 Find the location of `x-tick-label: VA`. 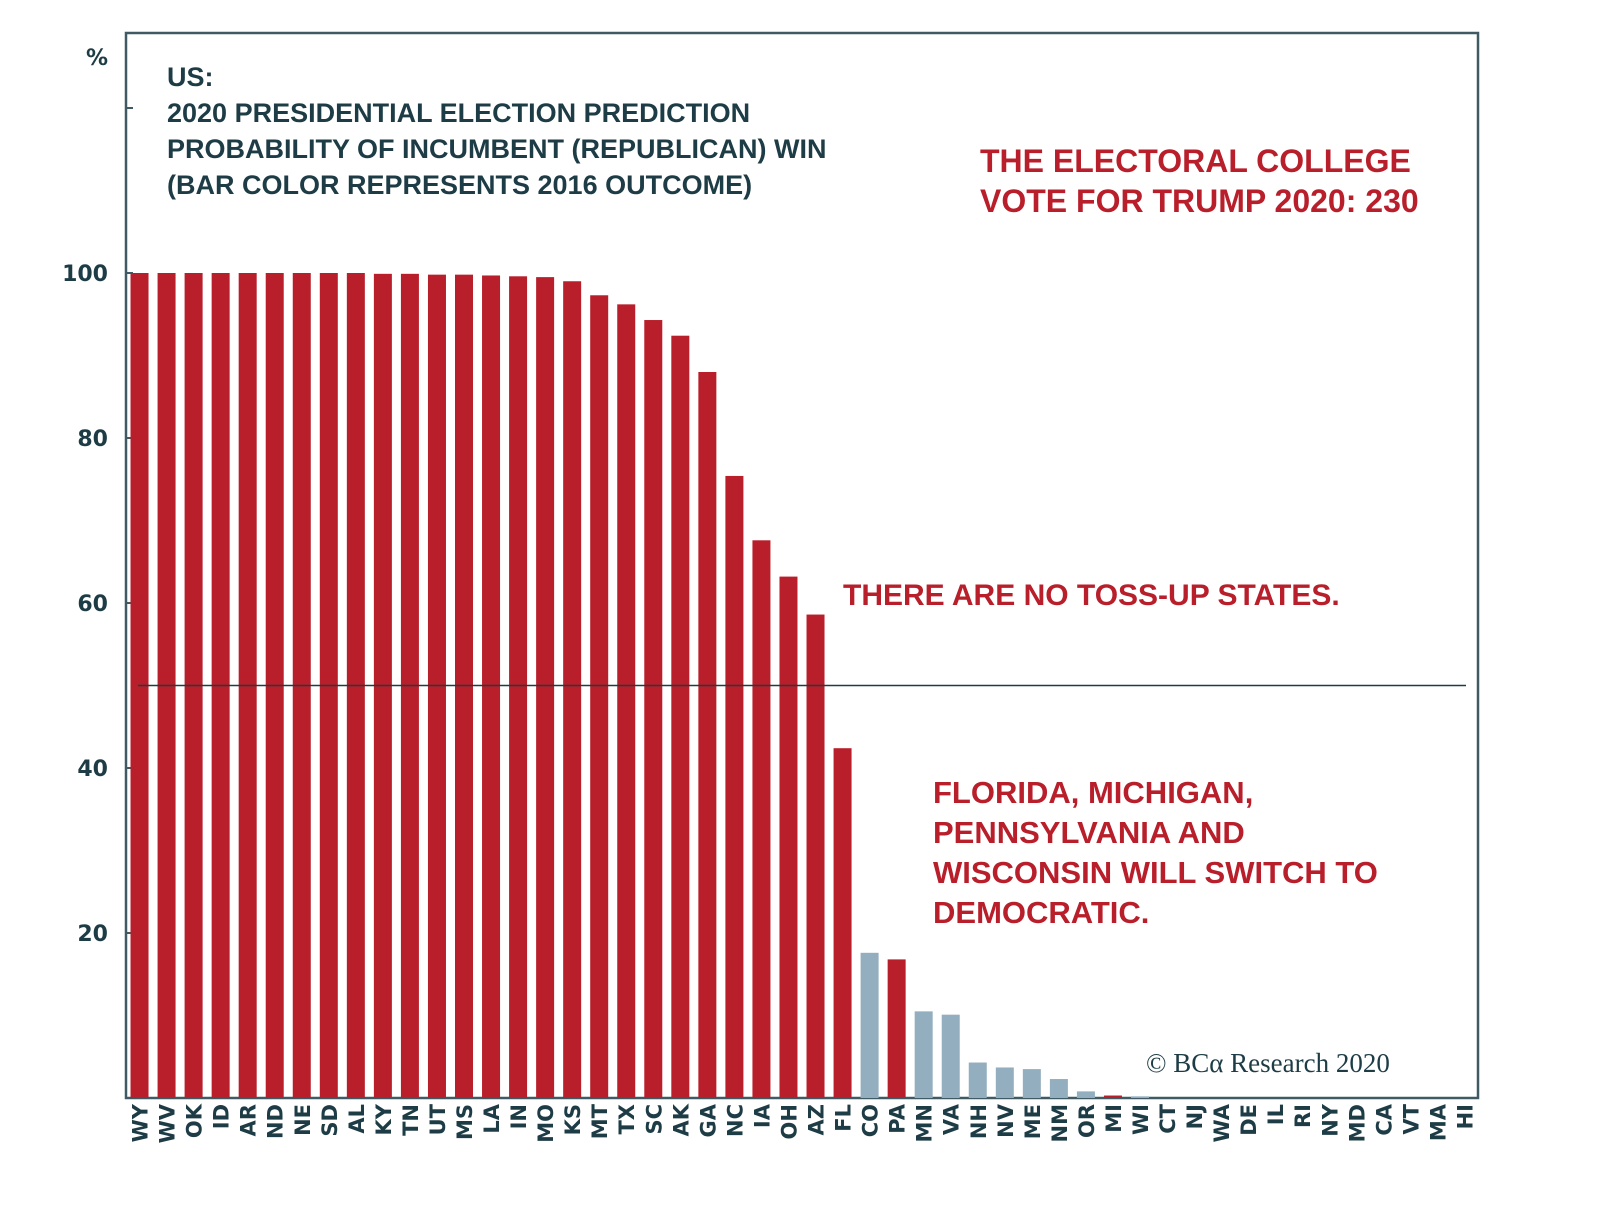

x-tick-label: VA is located at coordinates (952, 1119).